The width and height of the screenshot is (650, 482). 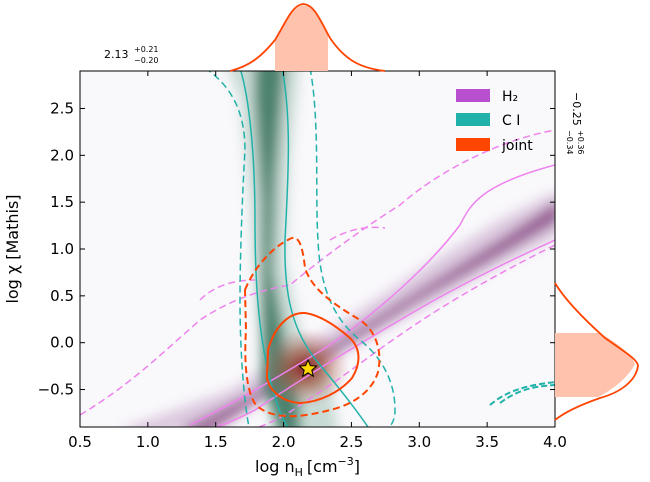 I want to click on ci-contour-island, so click(x=522, y=393).